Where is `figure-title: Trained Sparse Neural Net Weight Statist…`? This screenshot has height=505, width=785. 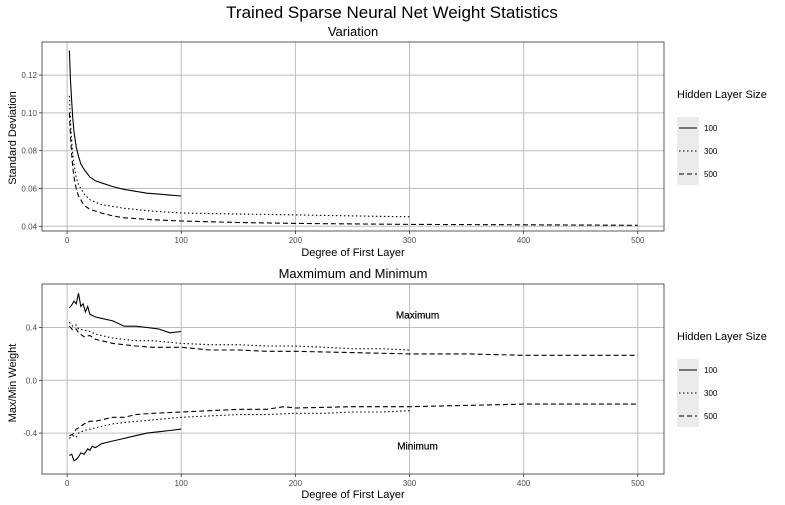 figure-title: Trained Sparse Neural Net Weight Statist… is located at coordinates (392, 12).